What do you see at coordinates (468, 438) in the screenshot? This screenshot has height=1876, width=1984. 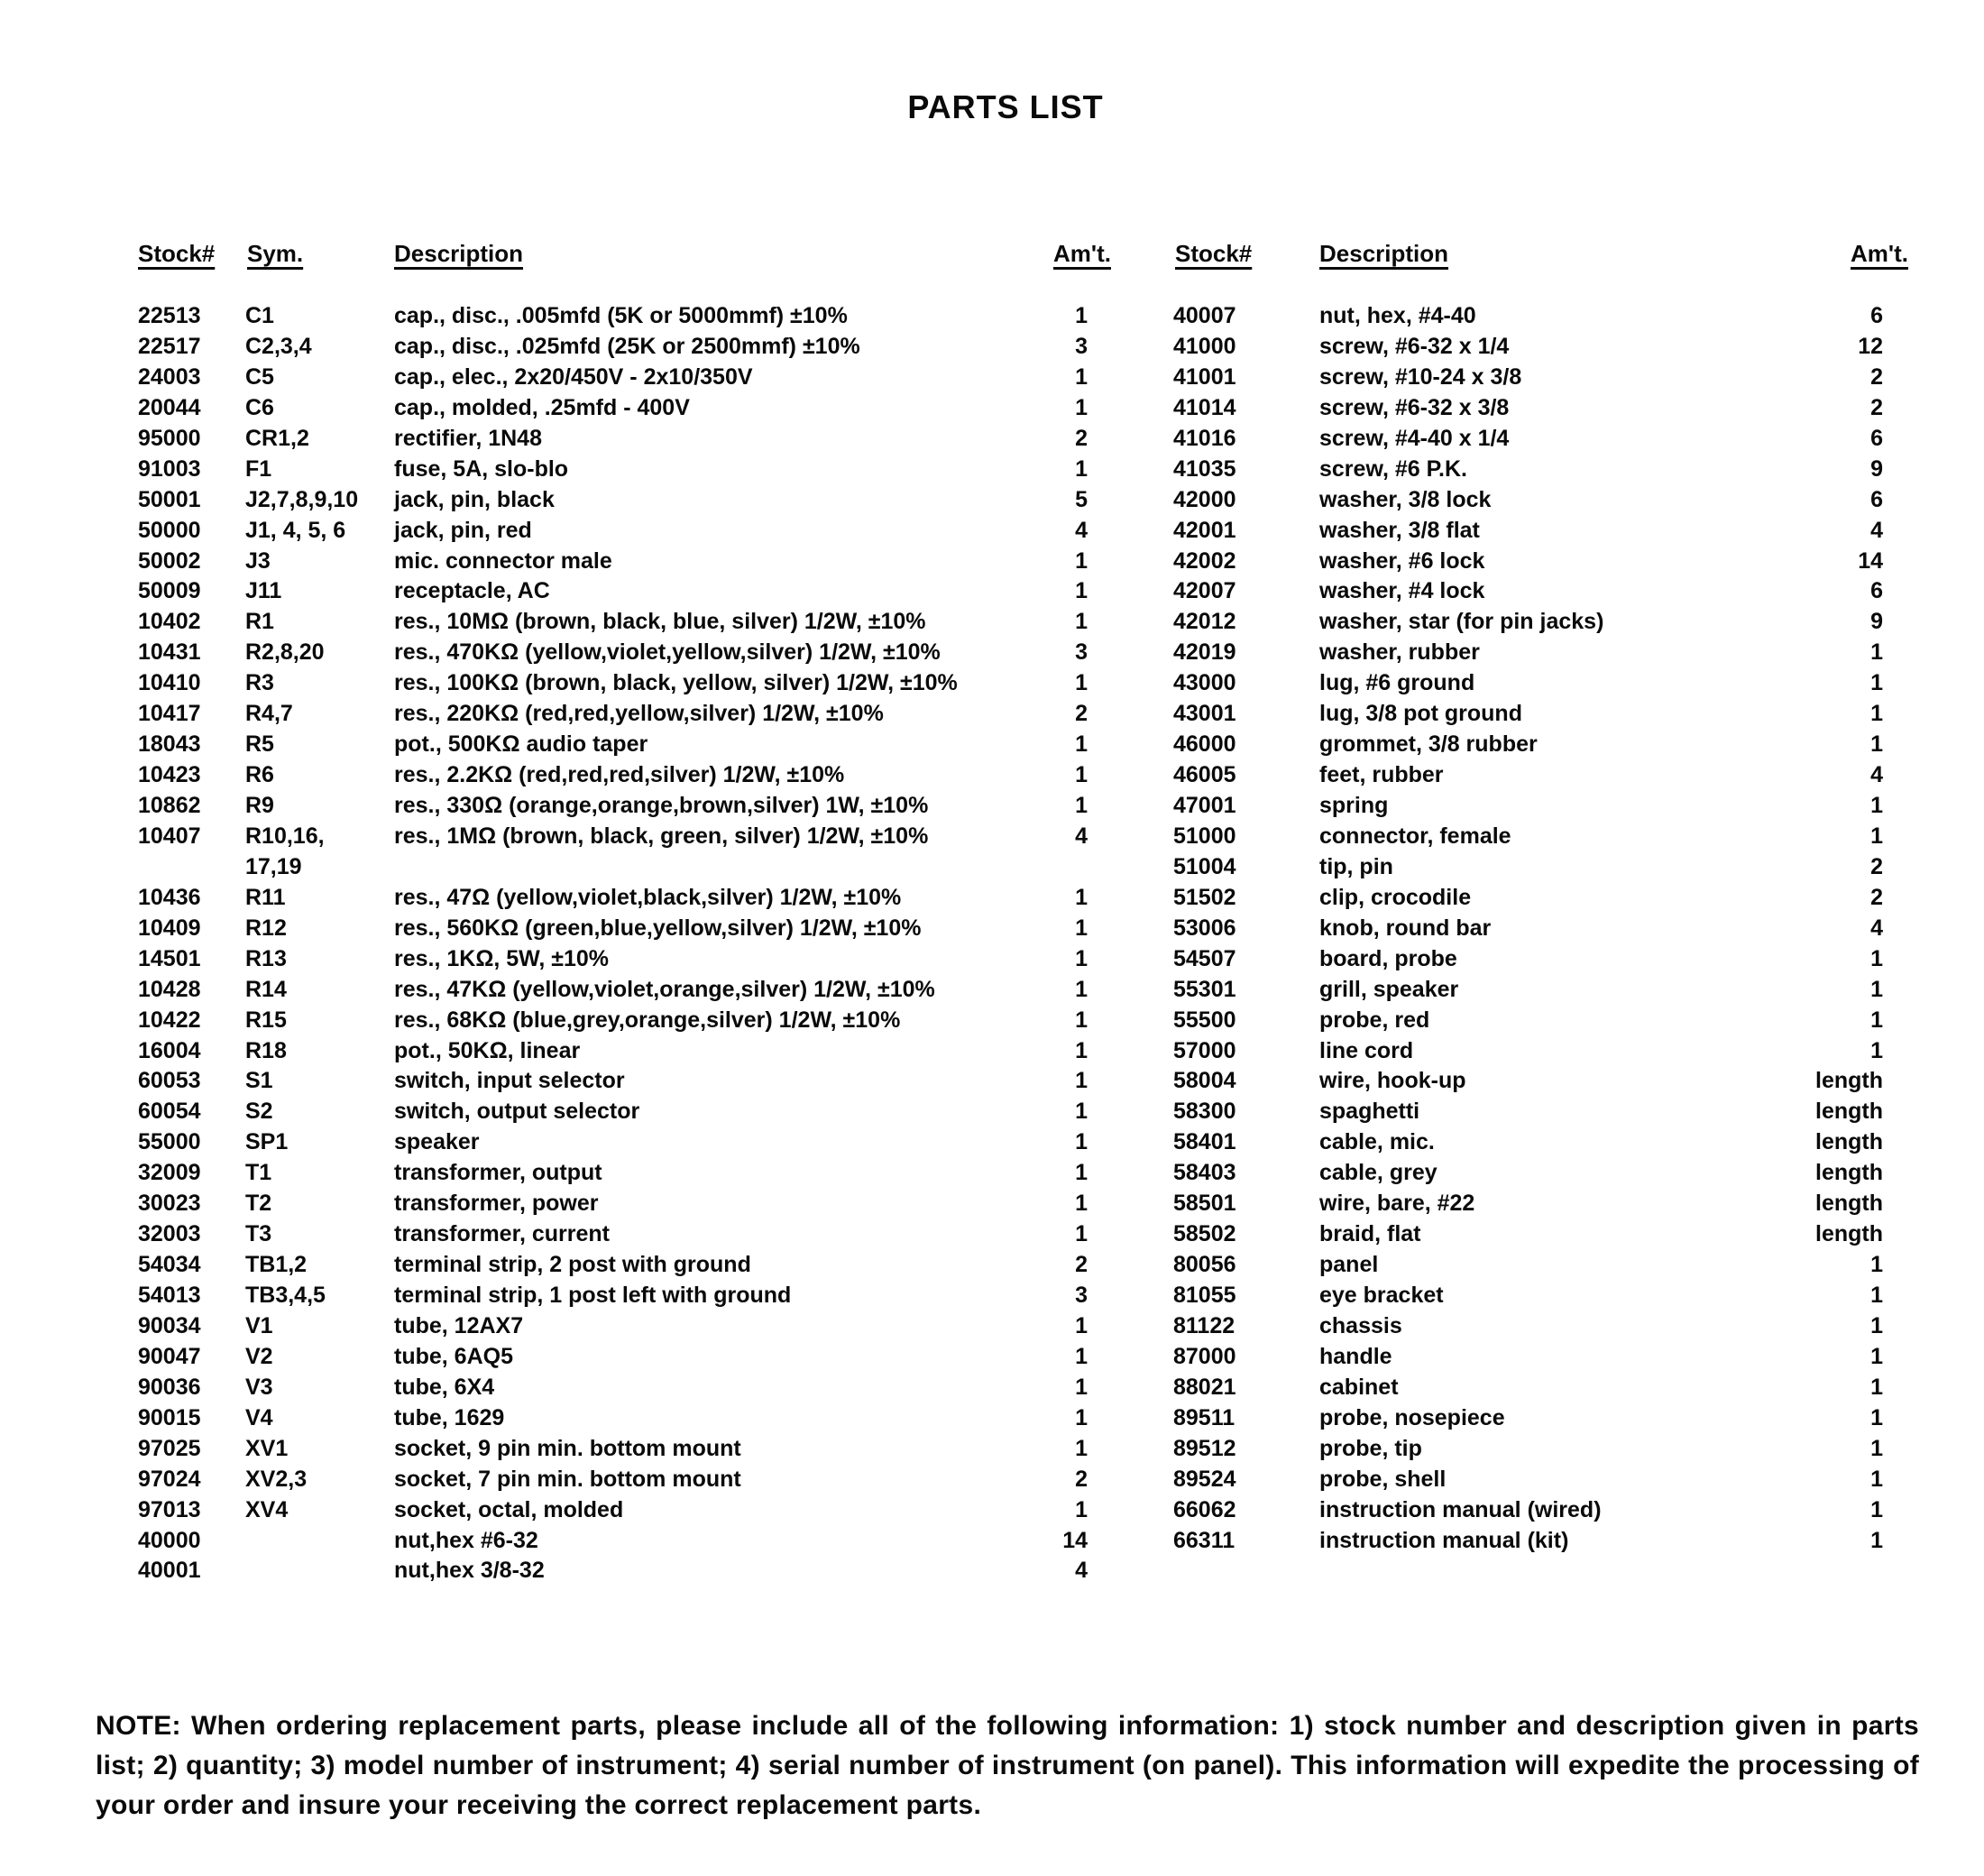 I see `description: rectifier, 1N48` at bounding box center [468, 438].